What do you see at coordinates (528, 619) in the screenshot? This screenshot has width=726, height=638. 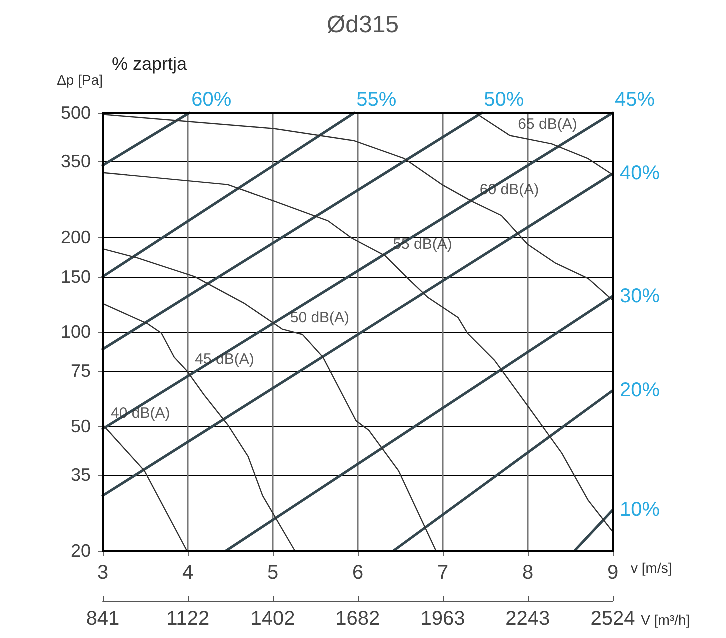 I see `x2-tick-label: 2243` at bounding box center [528, 619].